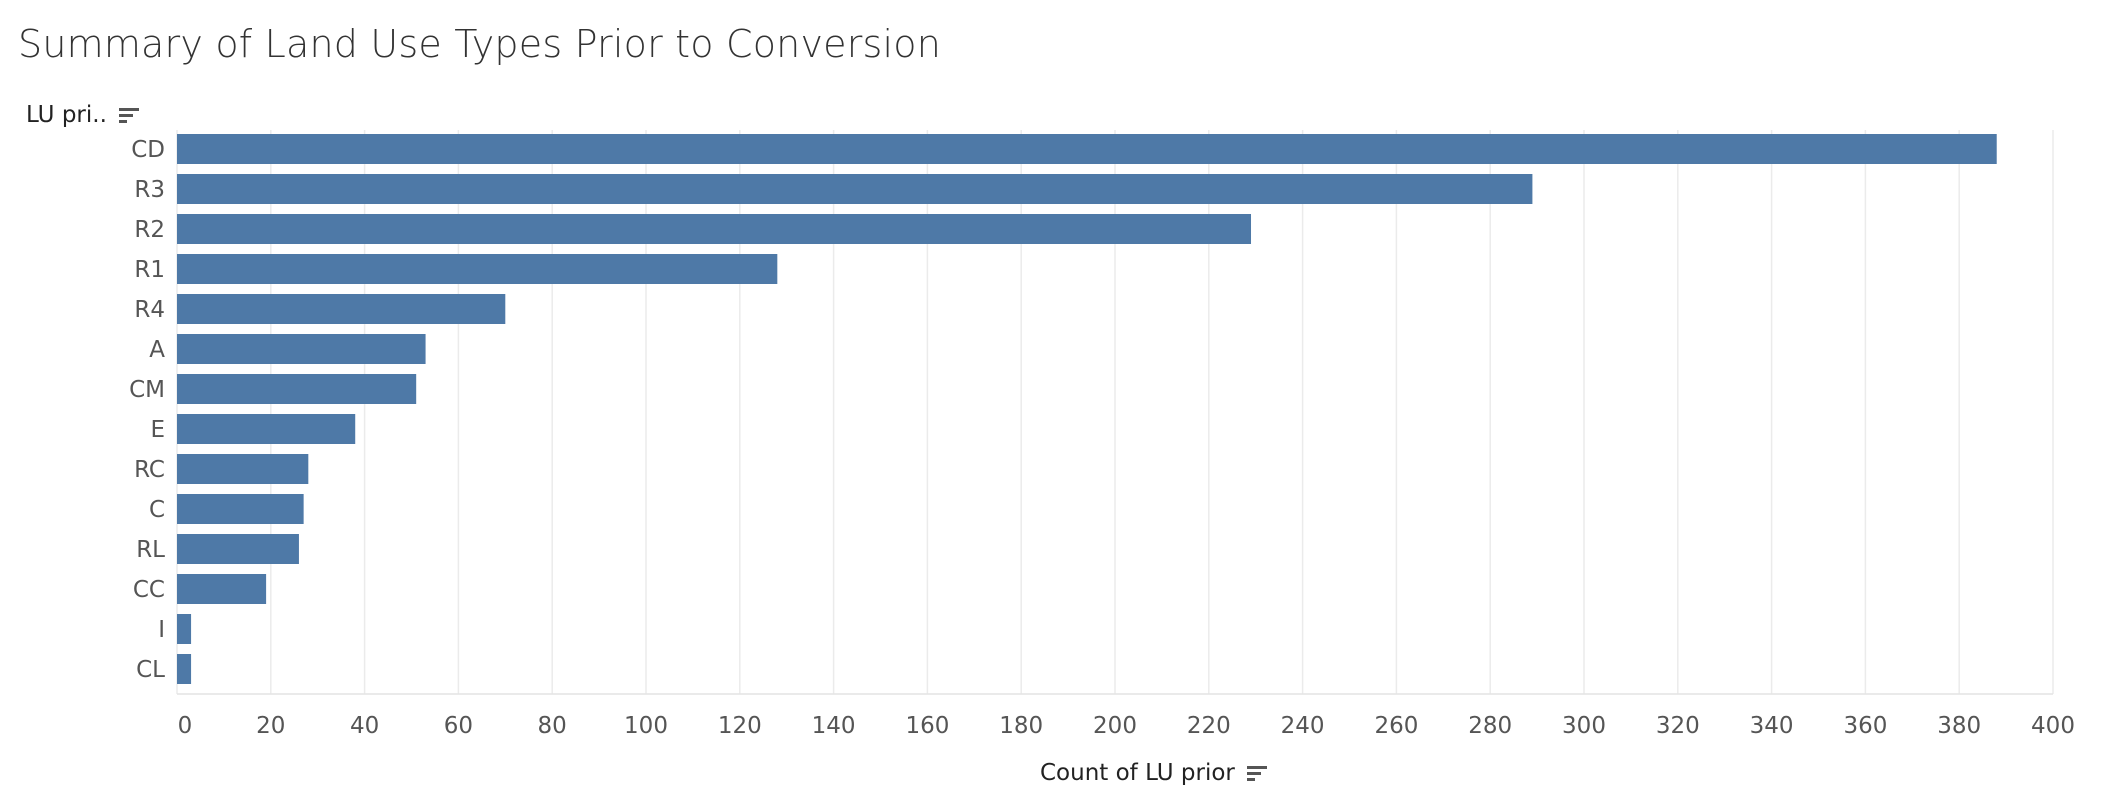  I want to click on category-label: R3, so click(149, 190).